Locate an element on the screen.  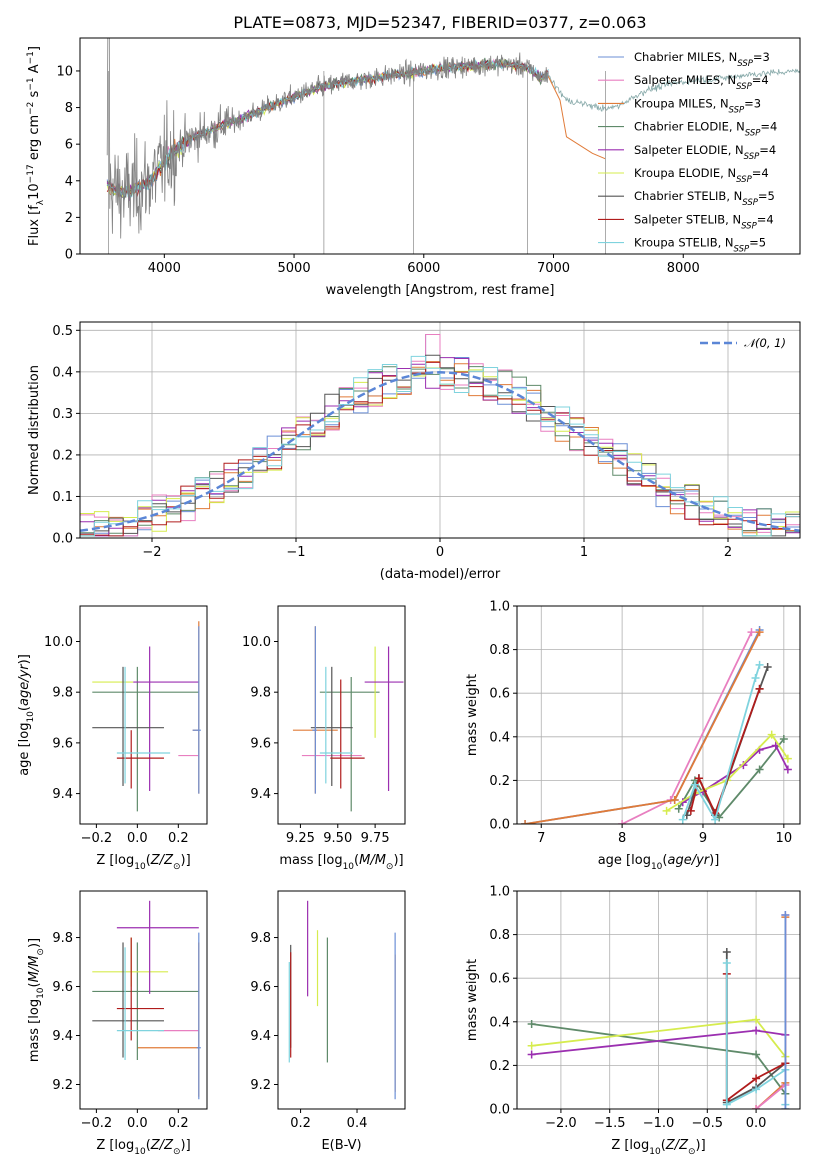
y-tick-label: 0.5 is located at coordinates (62, 331).